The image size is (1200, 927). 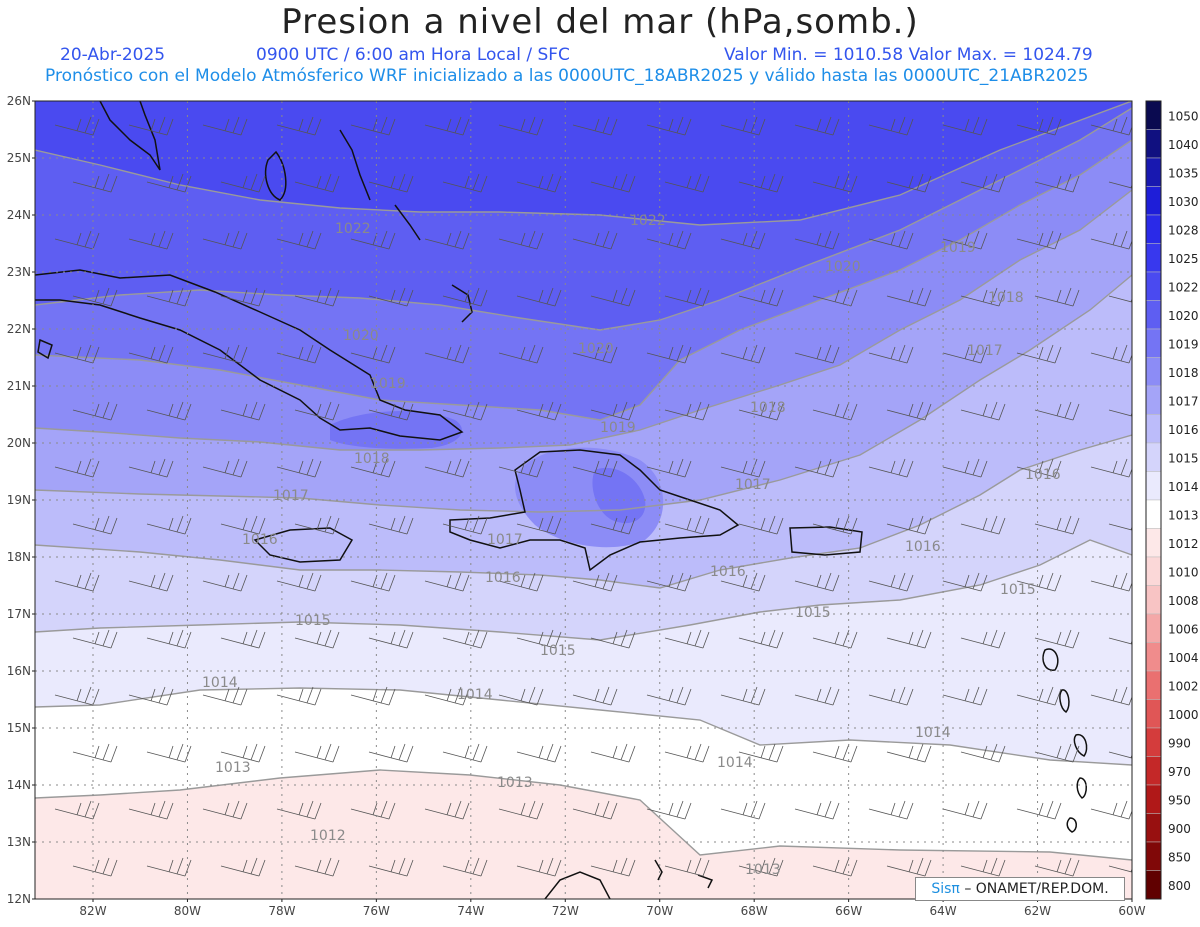 I want to click on contour-label: 1018, so click(x=372, y=459).